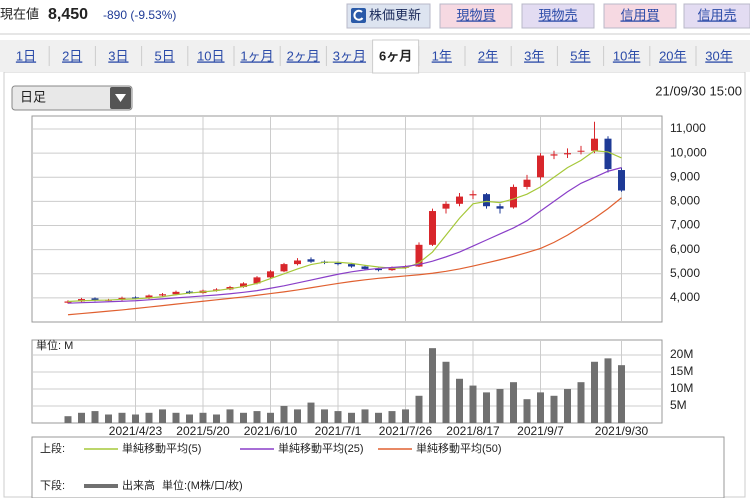  What do you see at coordinates (338, 431) in the screenshot?
I see `x-tick-label: 2021/7/1` at bounding box center [338, 431].